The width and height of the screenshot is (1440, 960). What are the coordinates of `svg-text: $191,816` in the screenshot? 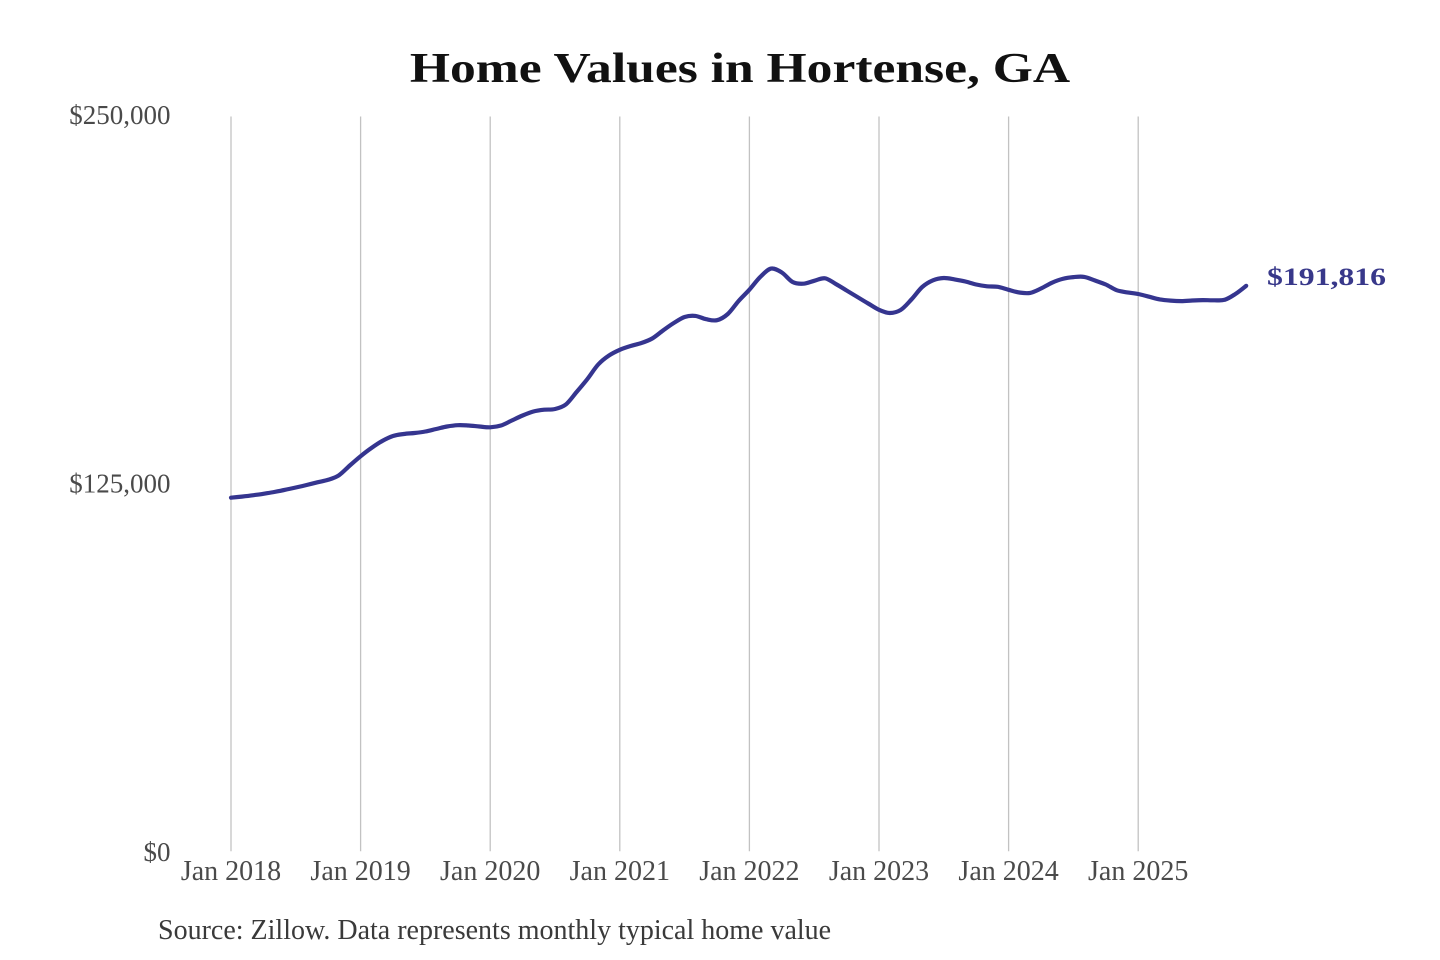 It's located at (1326, 277).